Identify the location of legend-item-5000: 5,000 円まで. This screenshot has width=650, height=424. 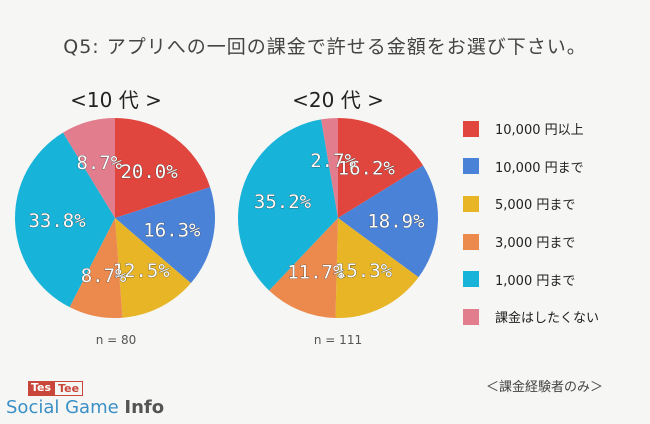
(531, 203).